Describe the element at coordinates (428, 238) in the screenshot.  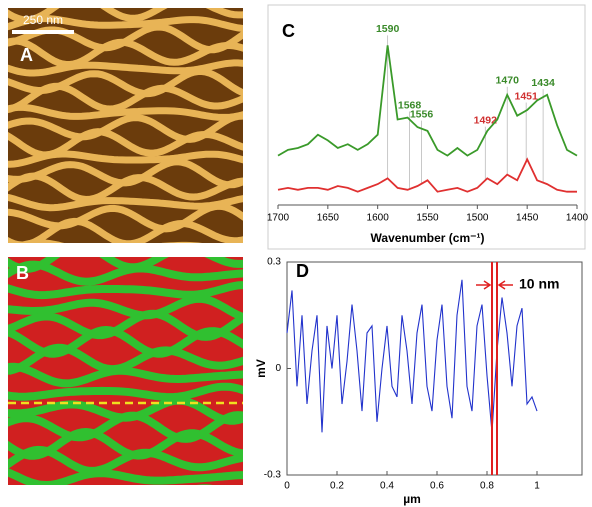
I see `x-axis-title: Wavenumber (cm⁻¹)` at that location.